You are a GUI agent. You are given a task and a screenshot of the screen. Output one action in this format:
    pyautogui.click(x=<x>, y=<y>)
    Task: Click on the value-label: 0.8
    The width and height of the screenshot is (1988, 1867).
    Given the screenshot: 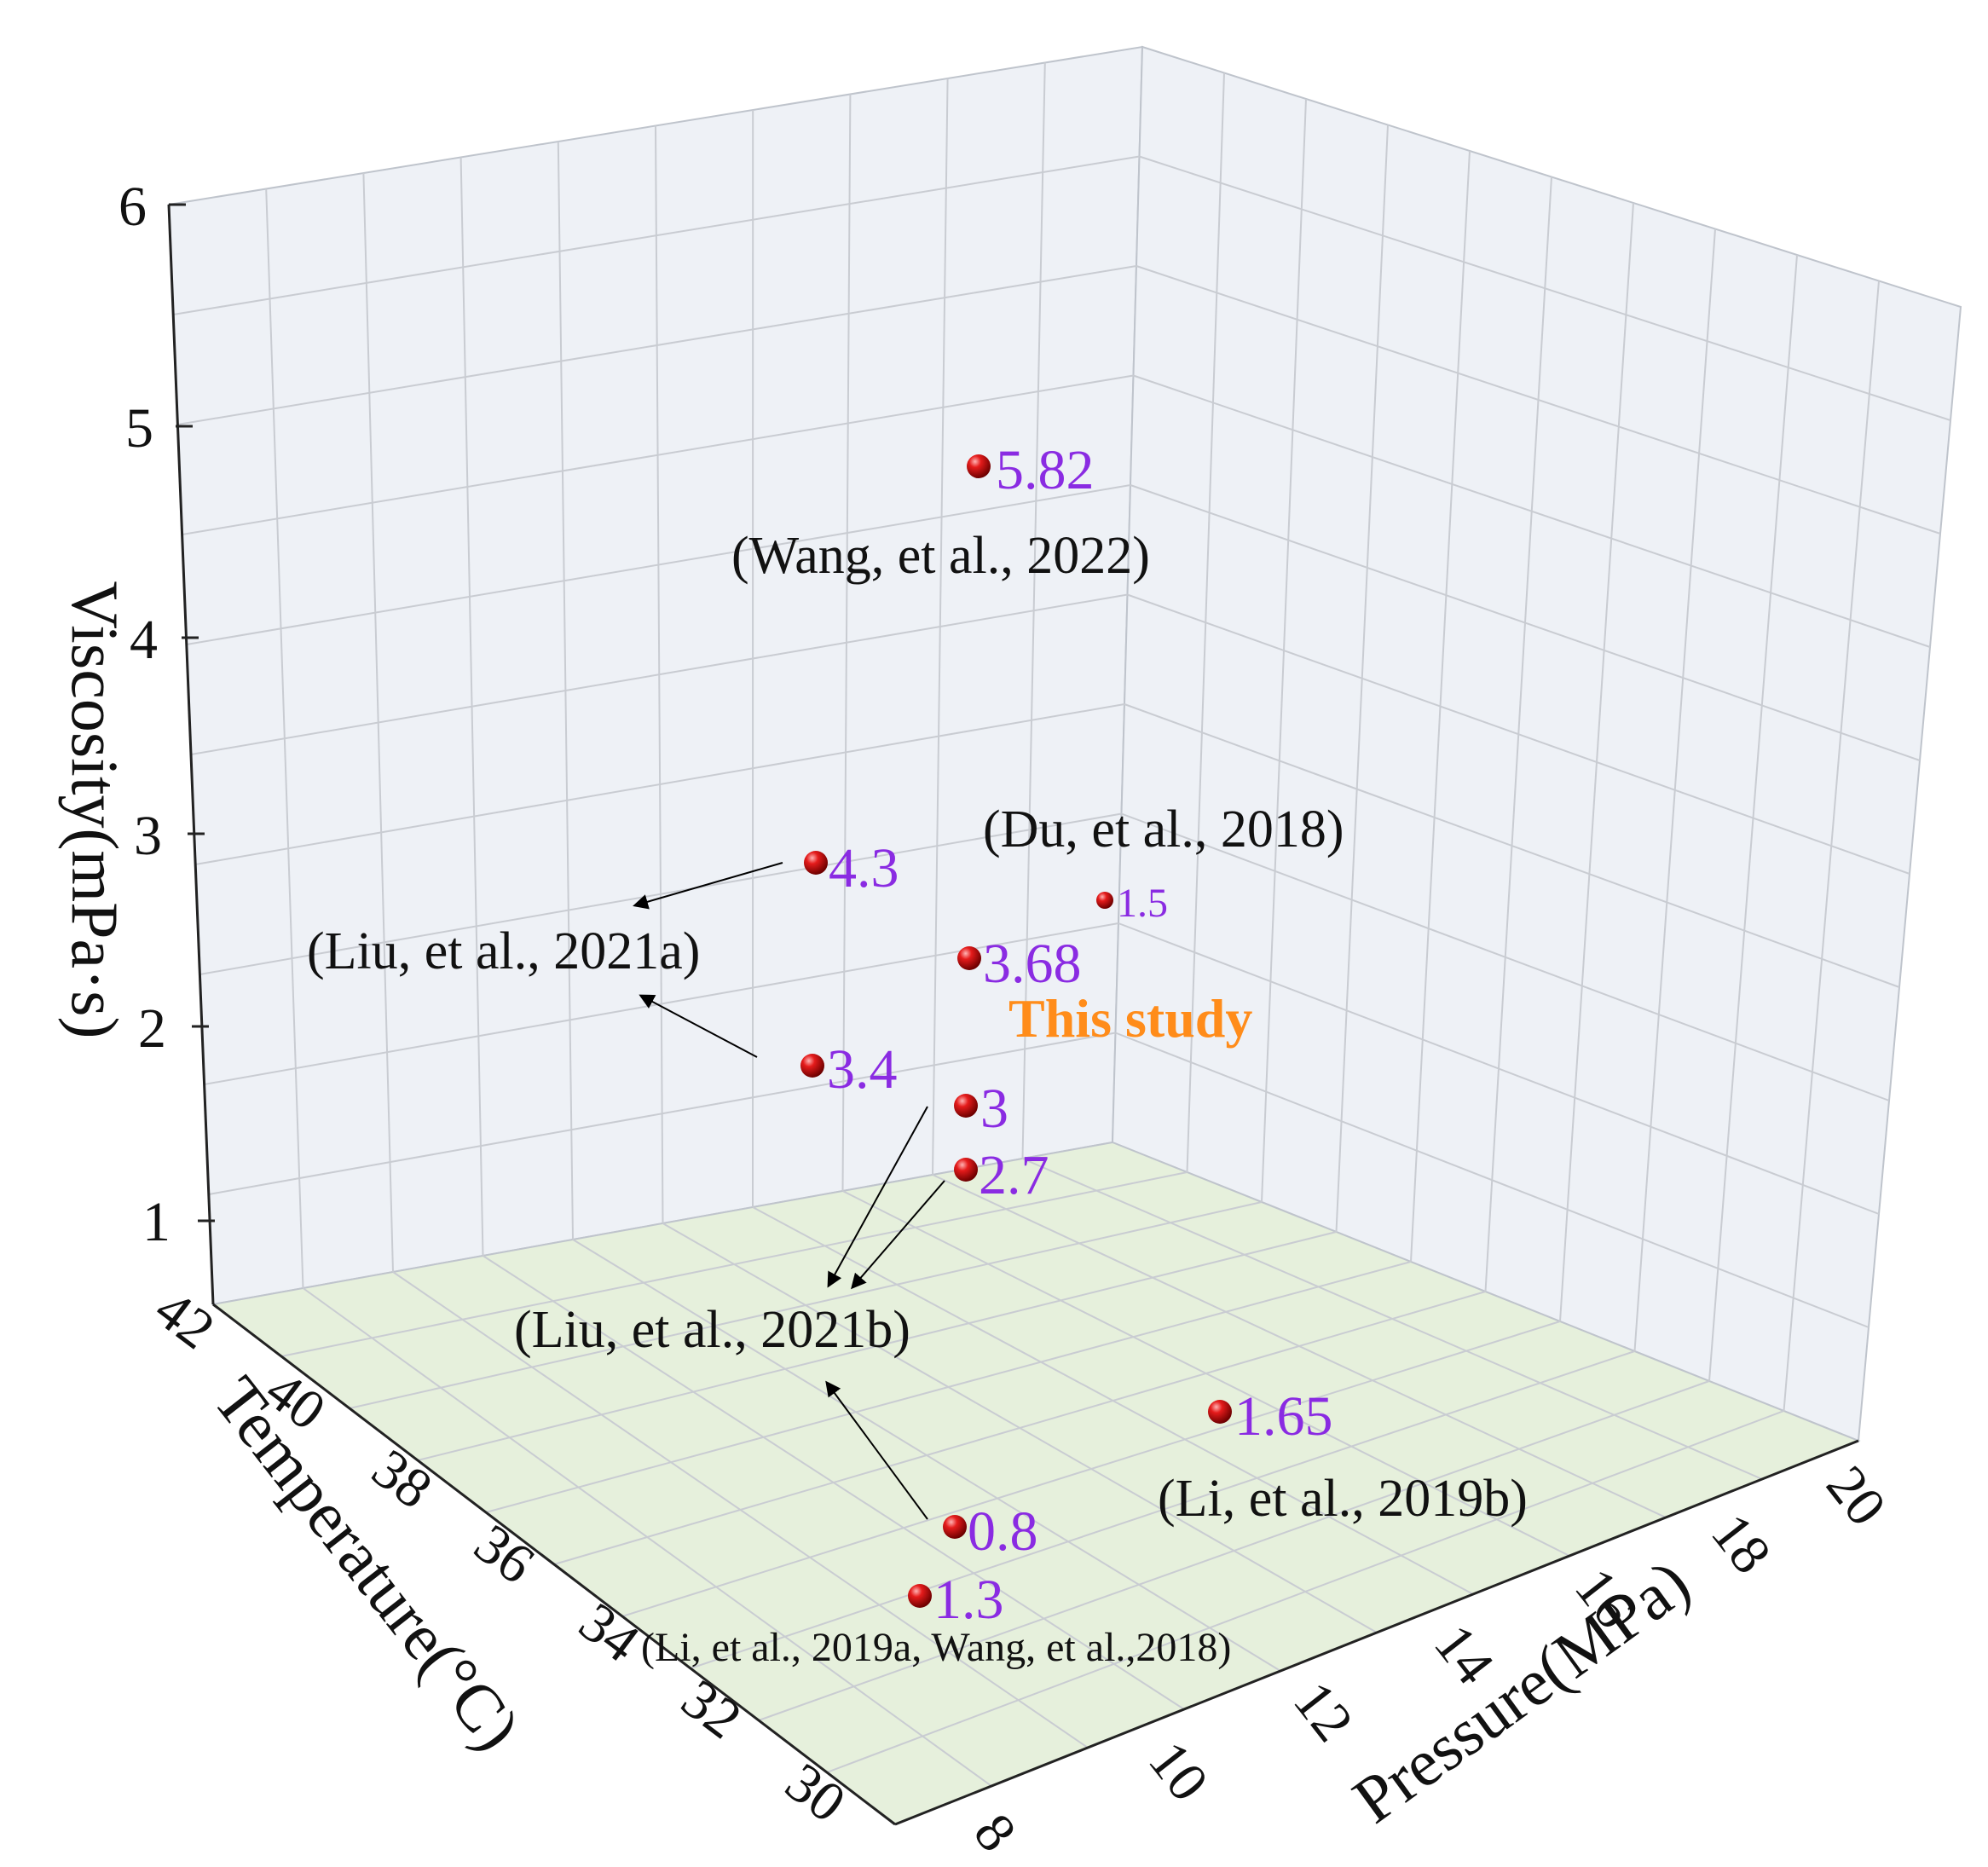 What is the action you would take?
    pyautogui.click(x=1003, y=1531)
    